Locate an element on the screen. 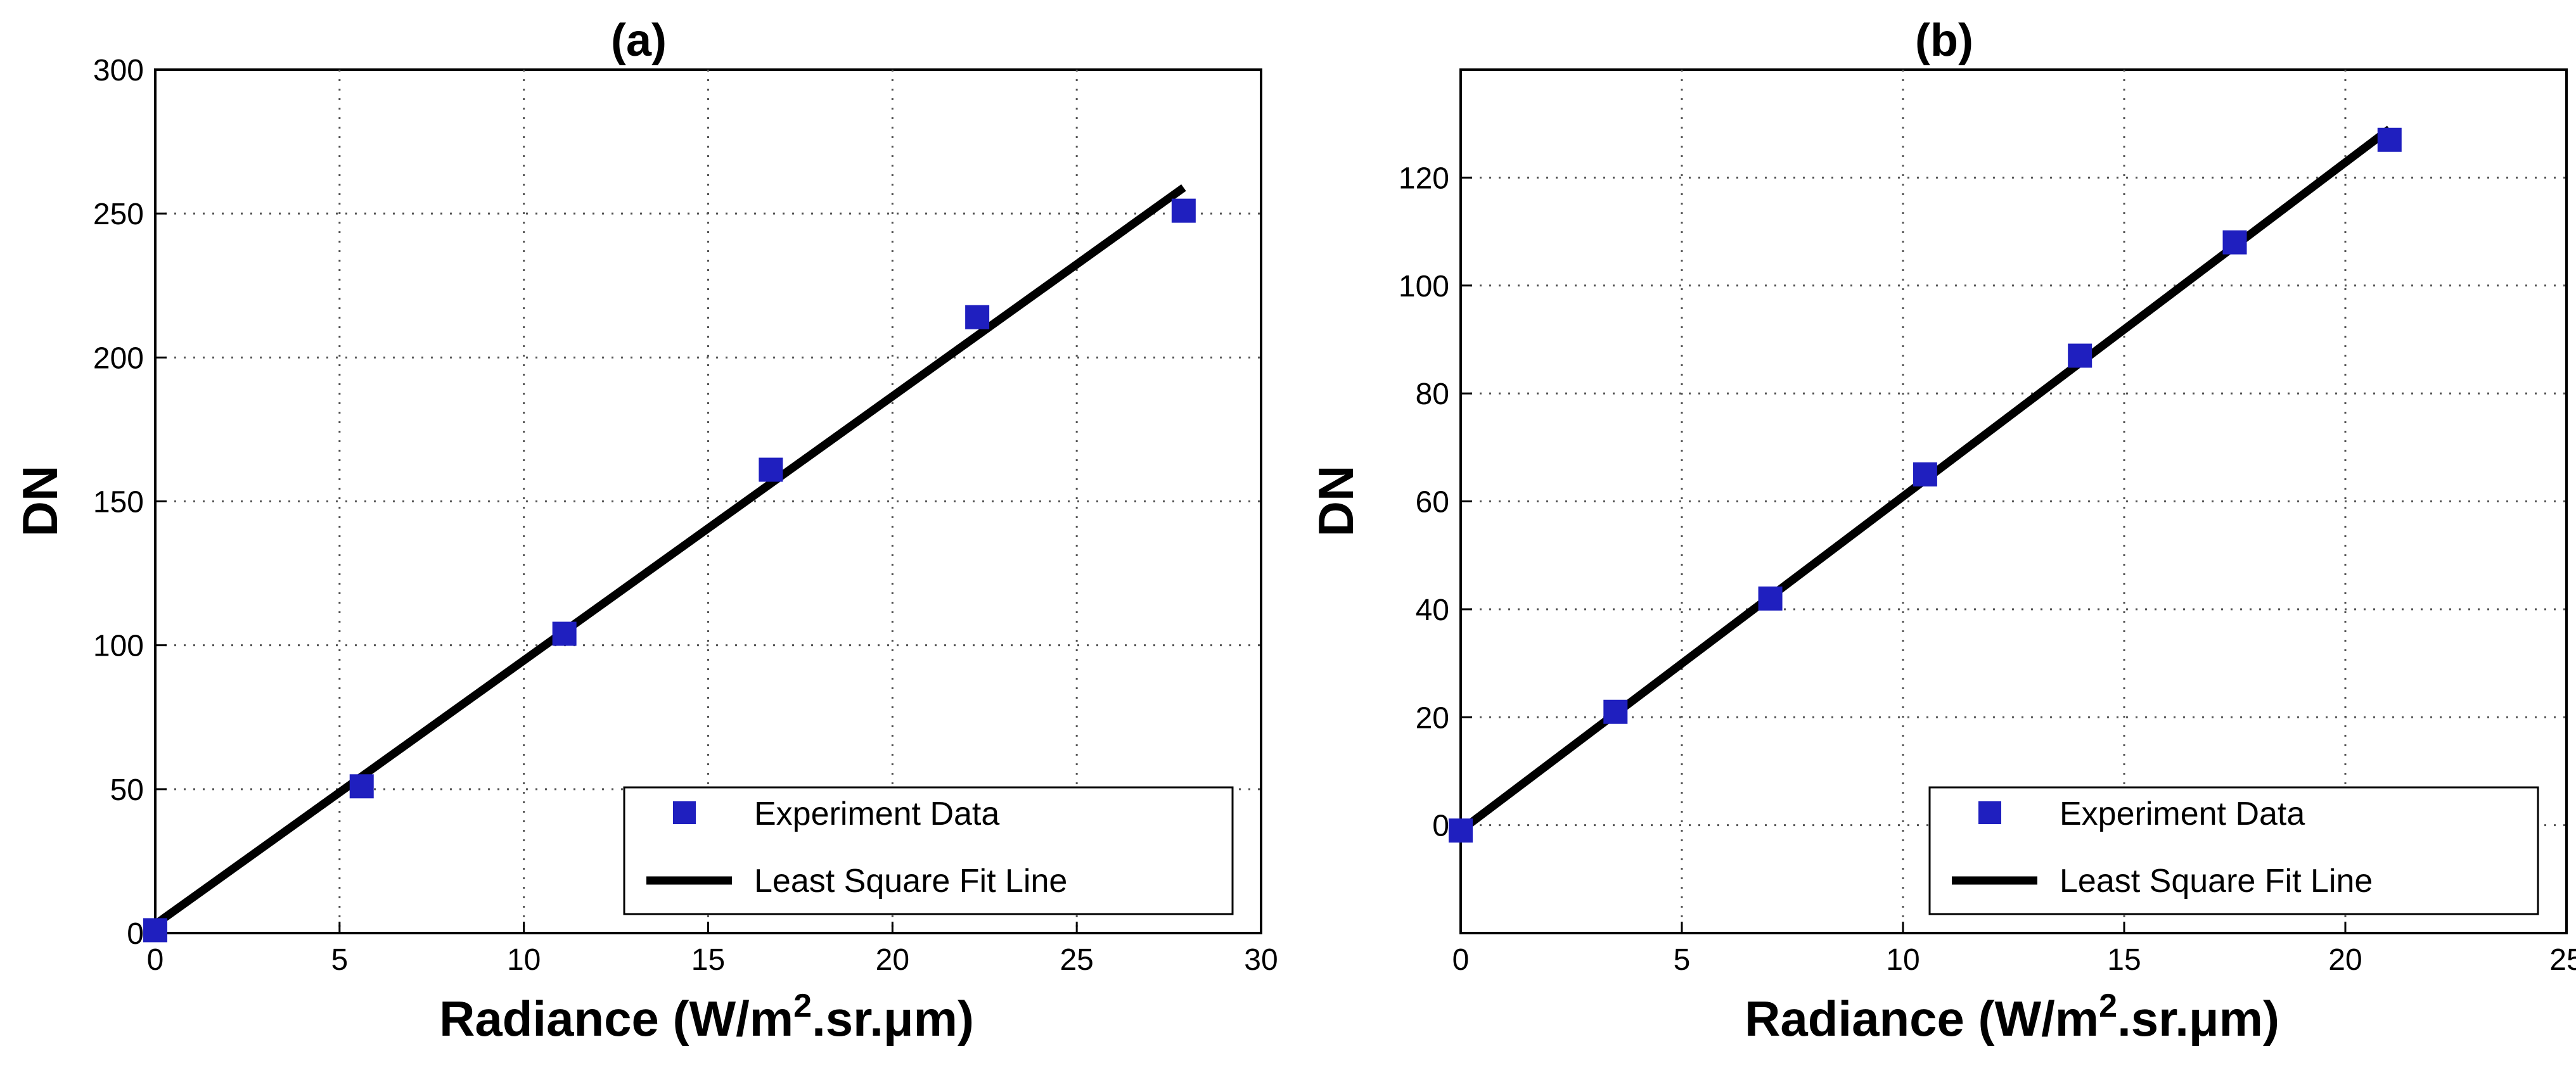 This screenshot has width=2576, height=1068. legend-marker-a is located at coordinates (684, 812).